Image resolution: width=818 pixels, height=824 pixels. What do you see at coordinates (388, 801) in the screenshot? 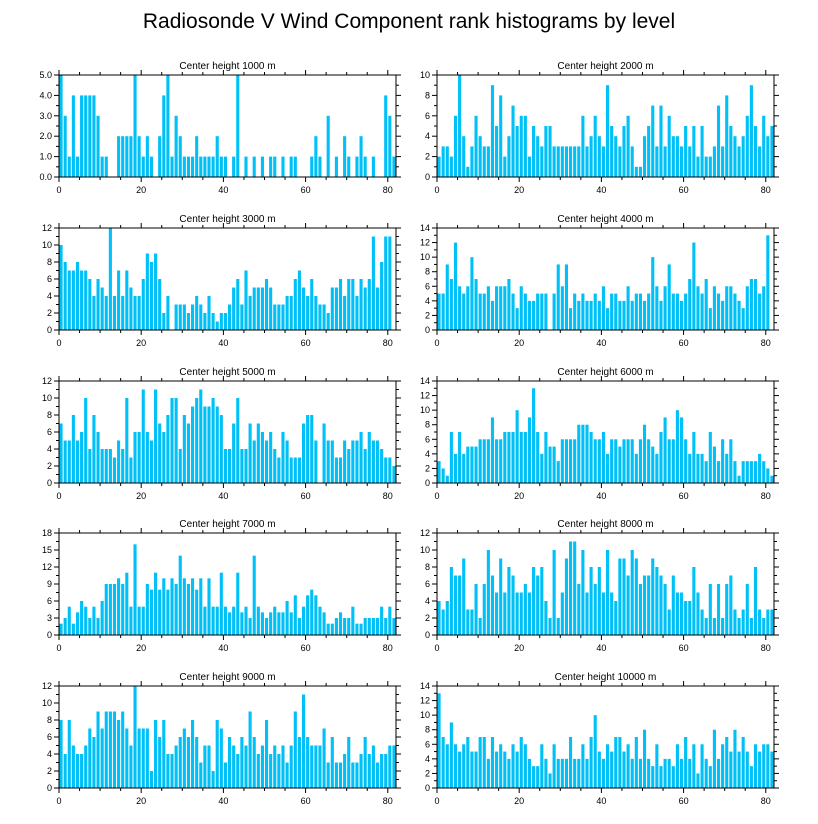
I see `x-tick-label: 80` at bounding box center [388, 801].